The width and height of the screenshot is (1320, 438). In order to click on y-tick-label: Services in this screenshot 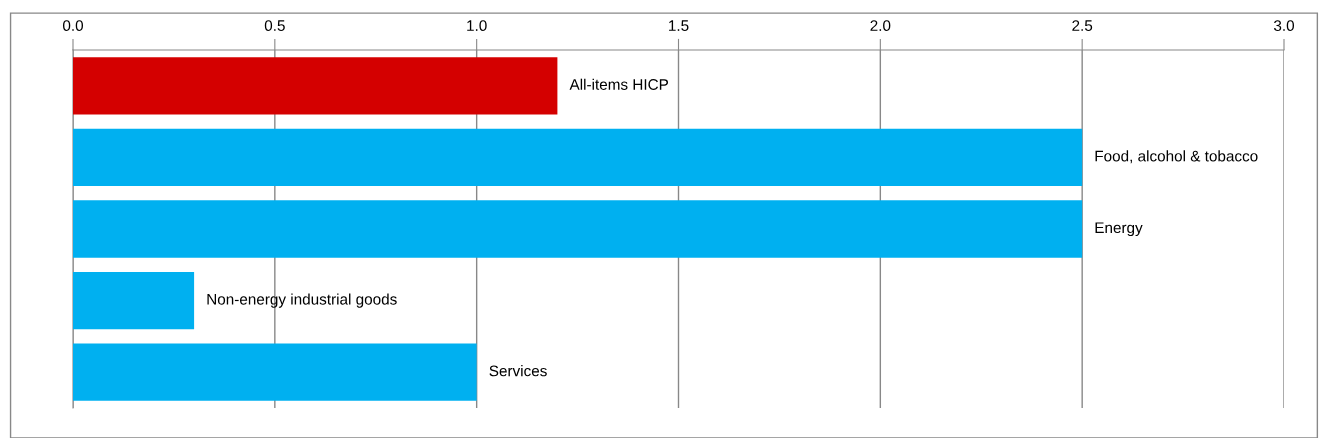, I will do `click(518, 371)`.